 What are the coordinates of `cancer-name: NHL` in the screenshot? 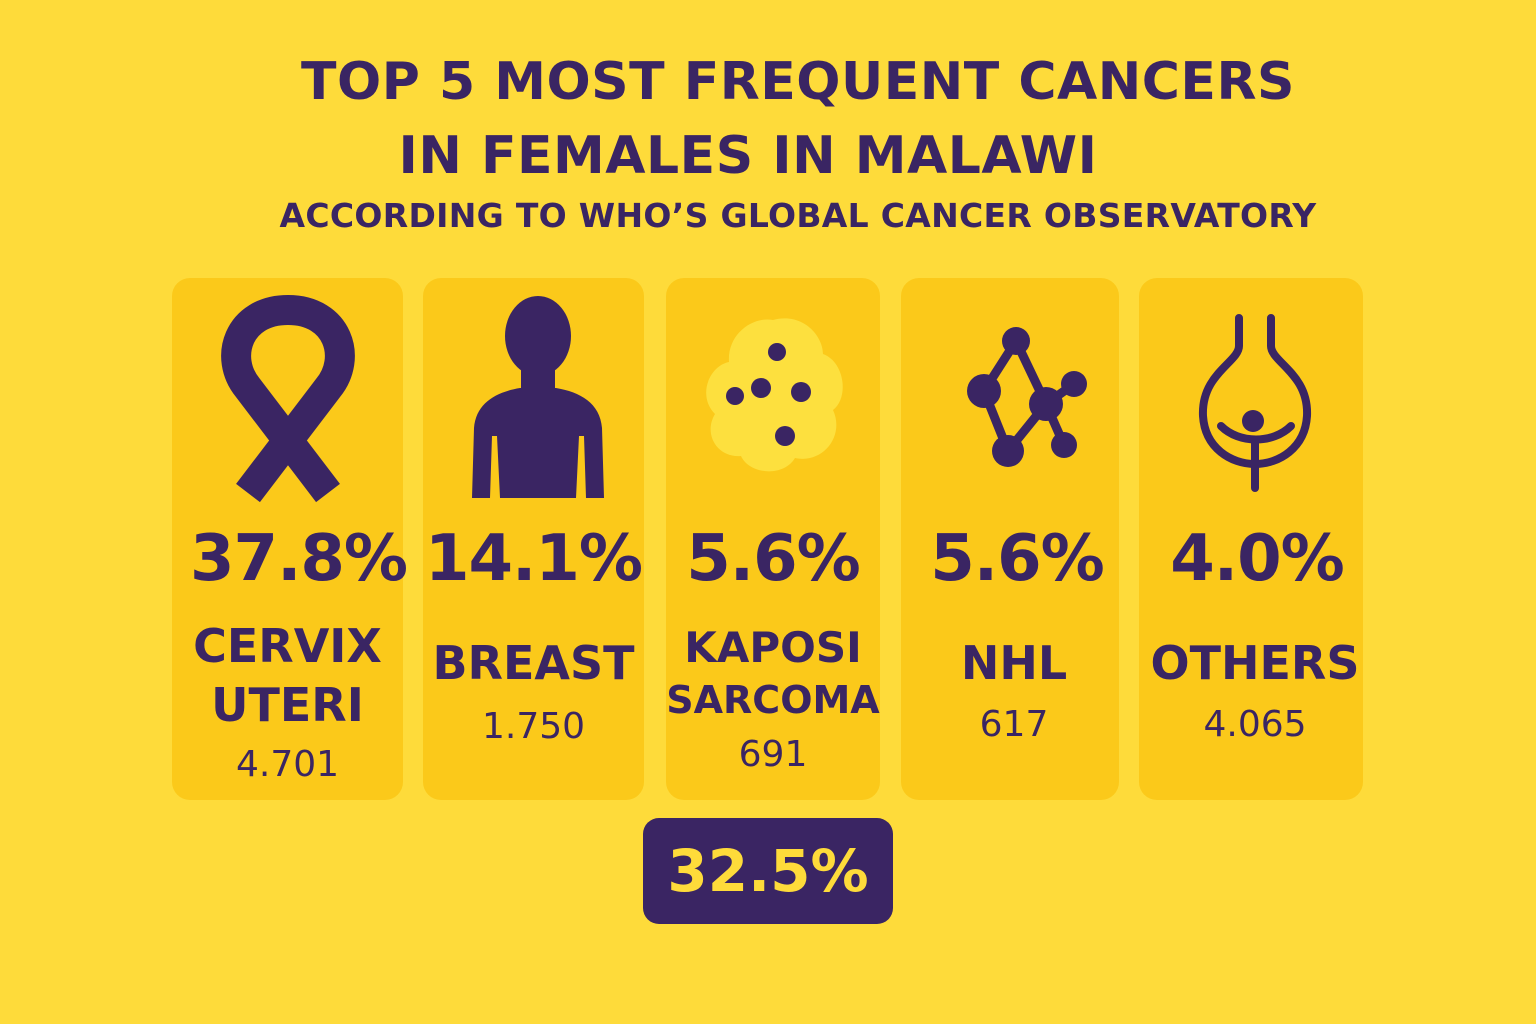 It's located at (1014, 663).